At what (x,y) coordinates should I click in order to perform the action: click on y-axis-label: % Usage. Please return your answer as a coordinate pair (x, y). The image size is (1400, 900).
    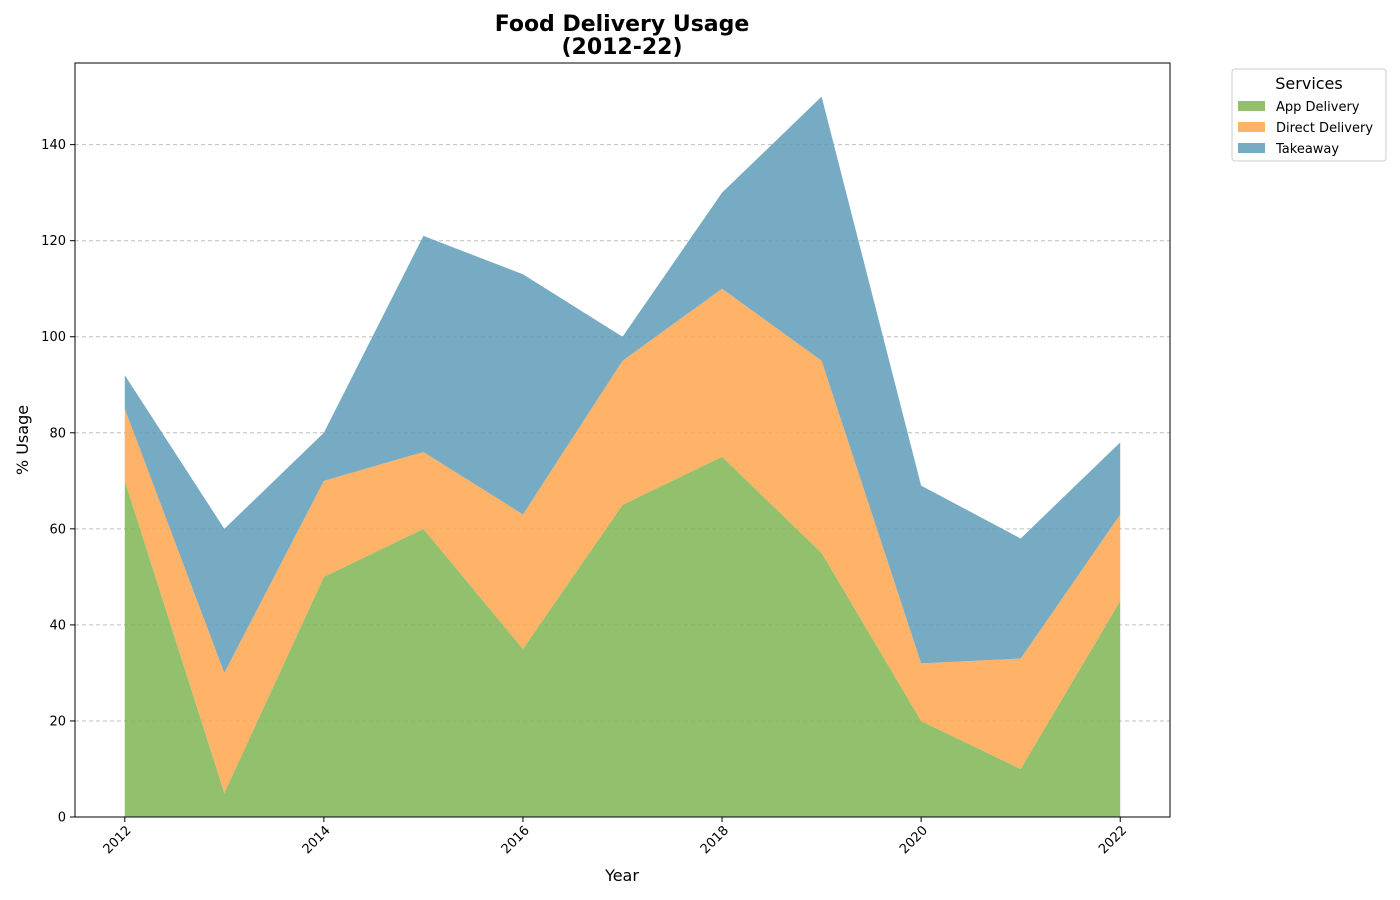
    Looking at the image, I should click on (22, 440).